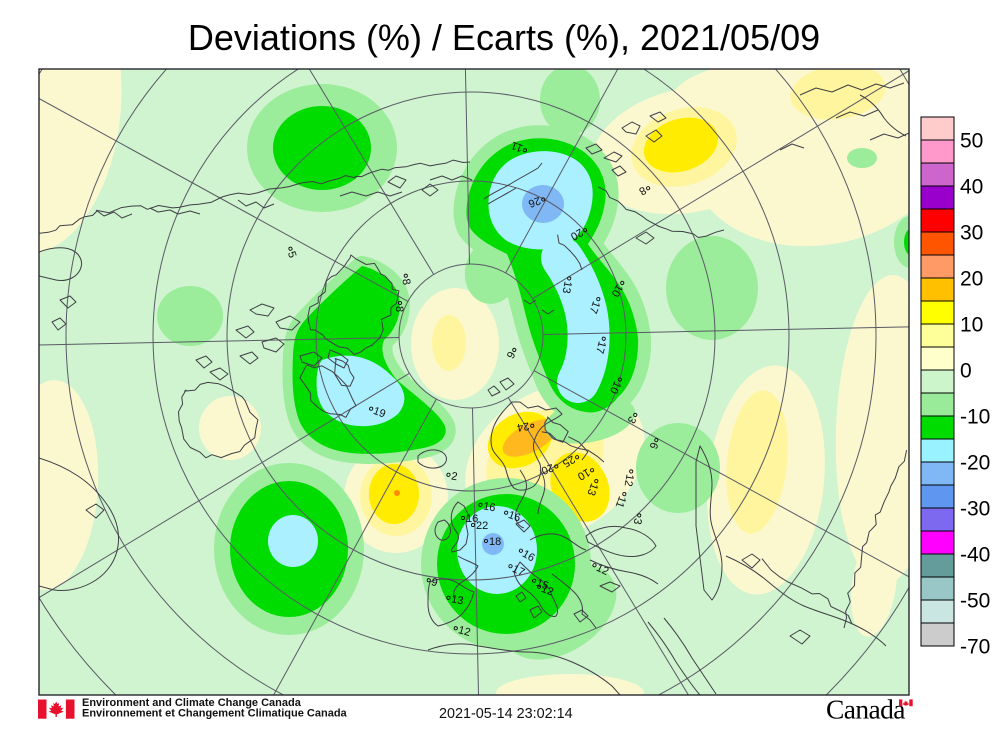  Describe the element at coordinates (975, 509) in the screenshot. I see `svg-text: -30` at that location.